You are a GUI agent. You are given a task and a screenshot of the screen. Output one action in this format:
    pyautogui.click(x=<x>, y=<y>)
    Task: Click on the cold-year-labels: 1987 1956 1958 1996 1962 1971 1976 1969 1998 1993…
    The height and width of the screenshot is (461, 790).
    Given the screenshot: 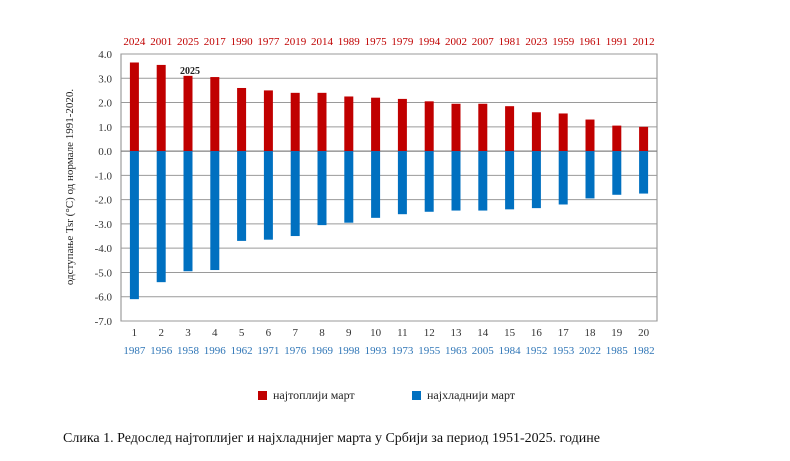 What is the action you would take?
    pyautogui.click(x=388, y=351)
    